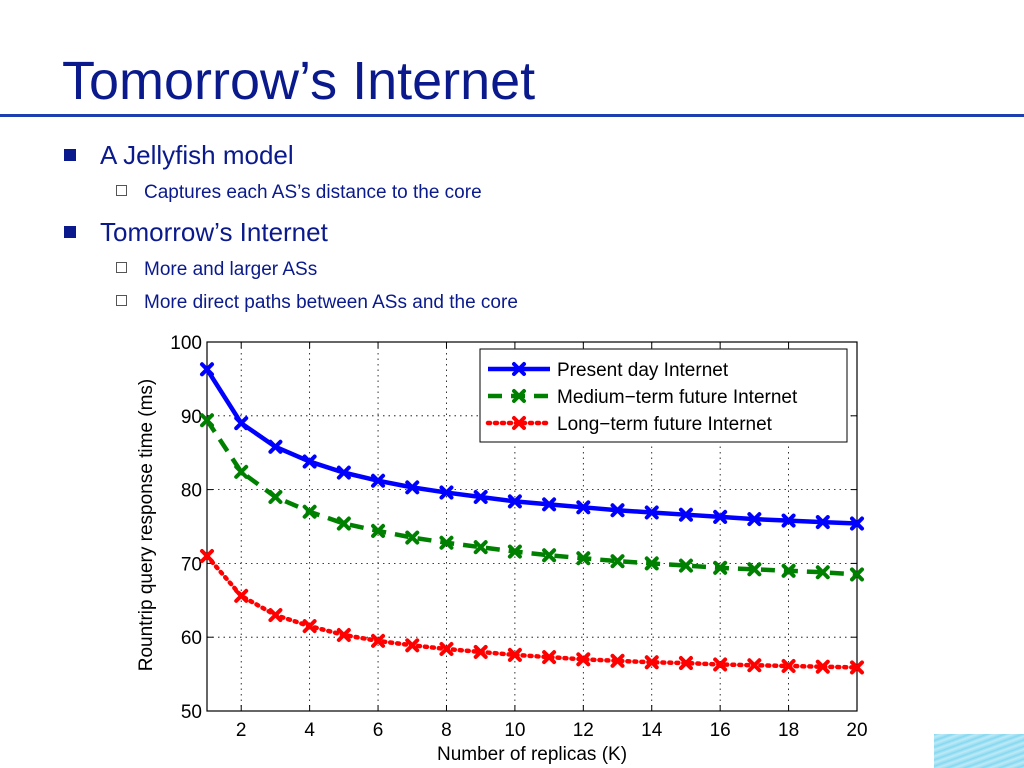 This screenshot has height=768, width=1024. Describe the element at coordinates (191, 417) in the screenshot. I see `y-tick-label: 90` at that location.